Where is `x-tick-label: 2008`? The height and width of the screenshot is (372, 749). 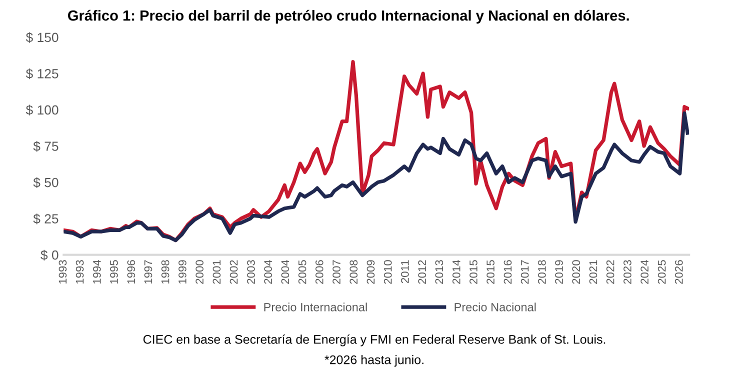
x-tick-label: 2008 is located at coordinates (354, 272).